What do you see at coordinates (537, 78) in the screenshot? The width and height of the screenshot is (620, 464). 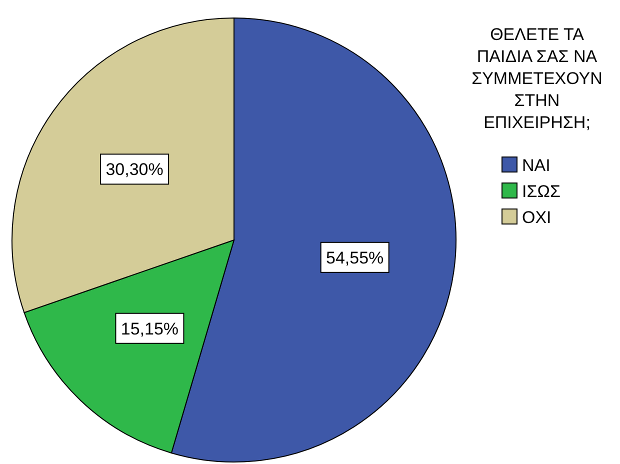 I see `legend-title: ΘΕΛΕΤΕ ΤΑ ΠΑΙΔΙΑ ΣΑΣ ΝΑ ΣΥΜΜΕΤΕΧΟΥΝ ΣΤΗΝ ΕΠΙΧΕΙΡΗΣΗ;` at bounding box center [537, 78].